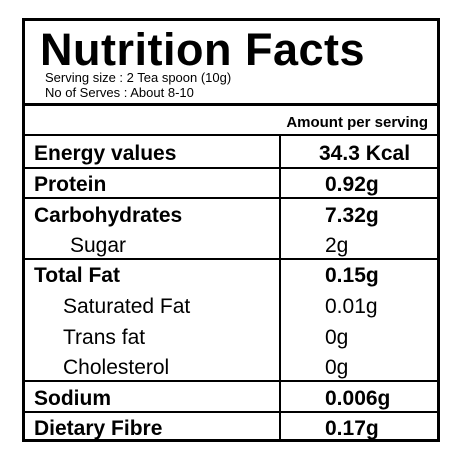  I want to click on row-value: 0.006g, so click(358, 398).